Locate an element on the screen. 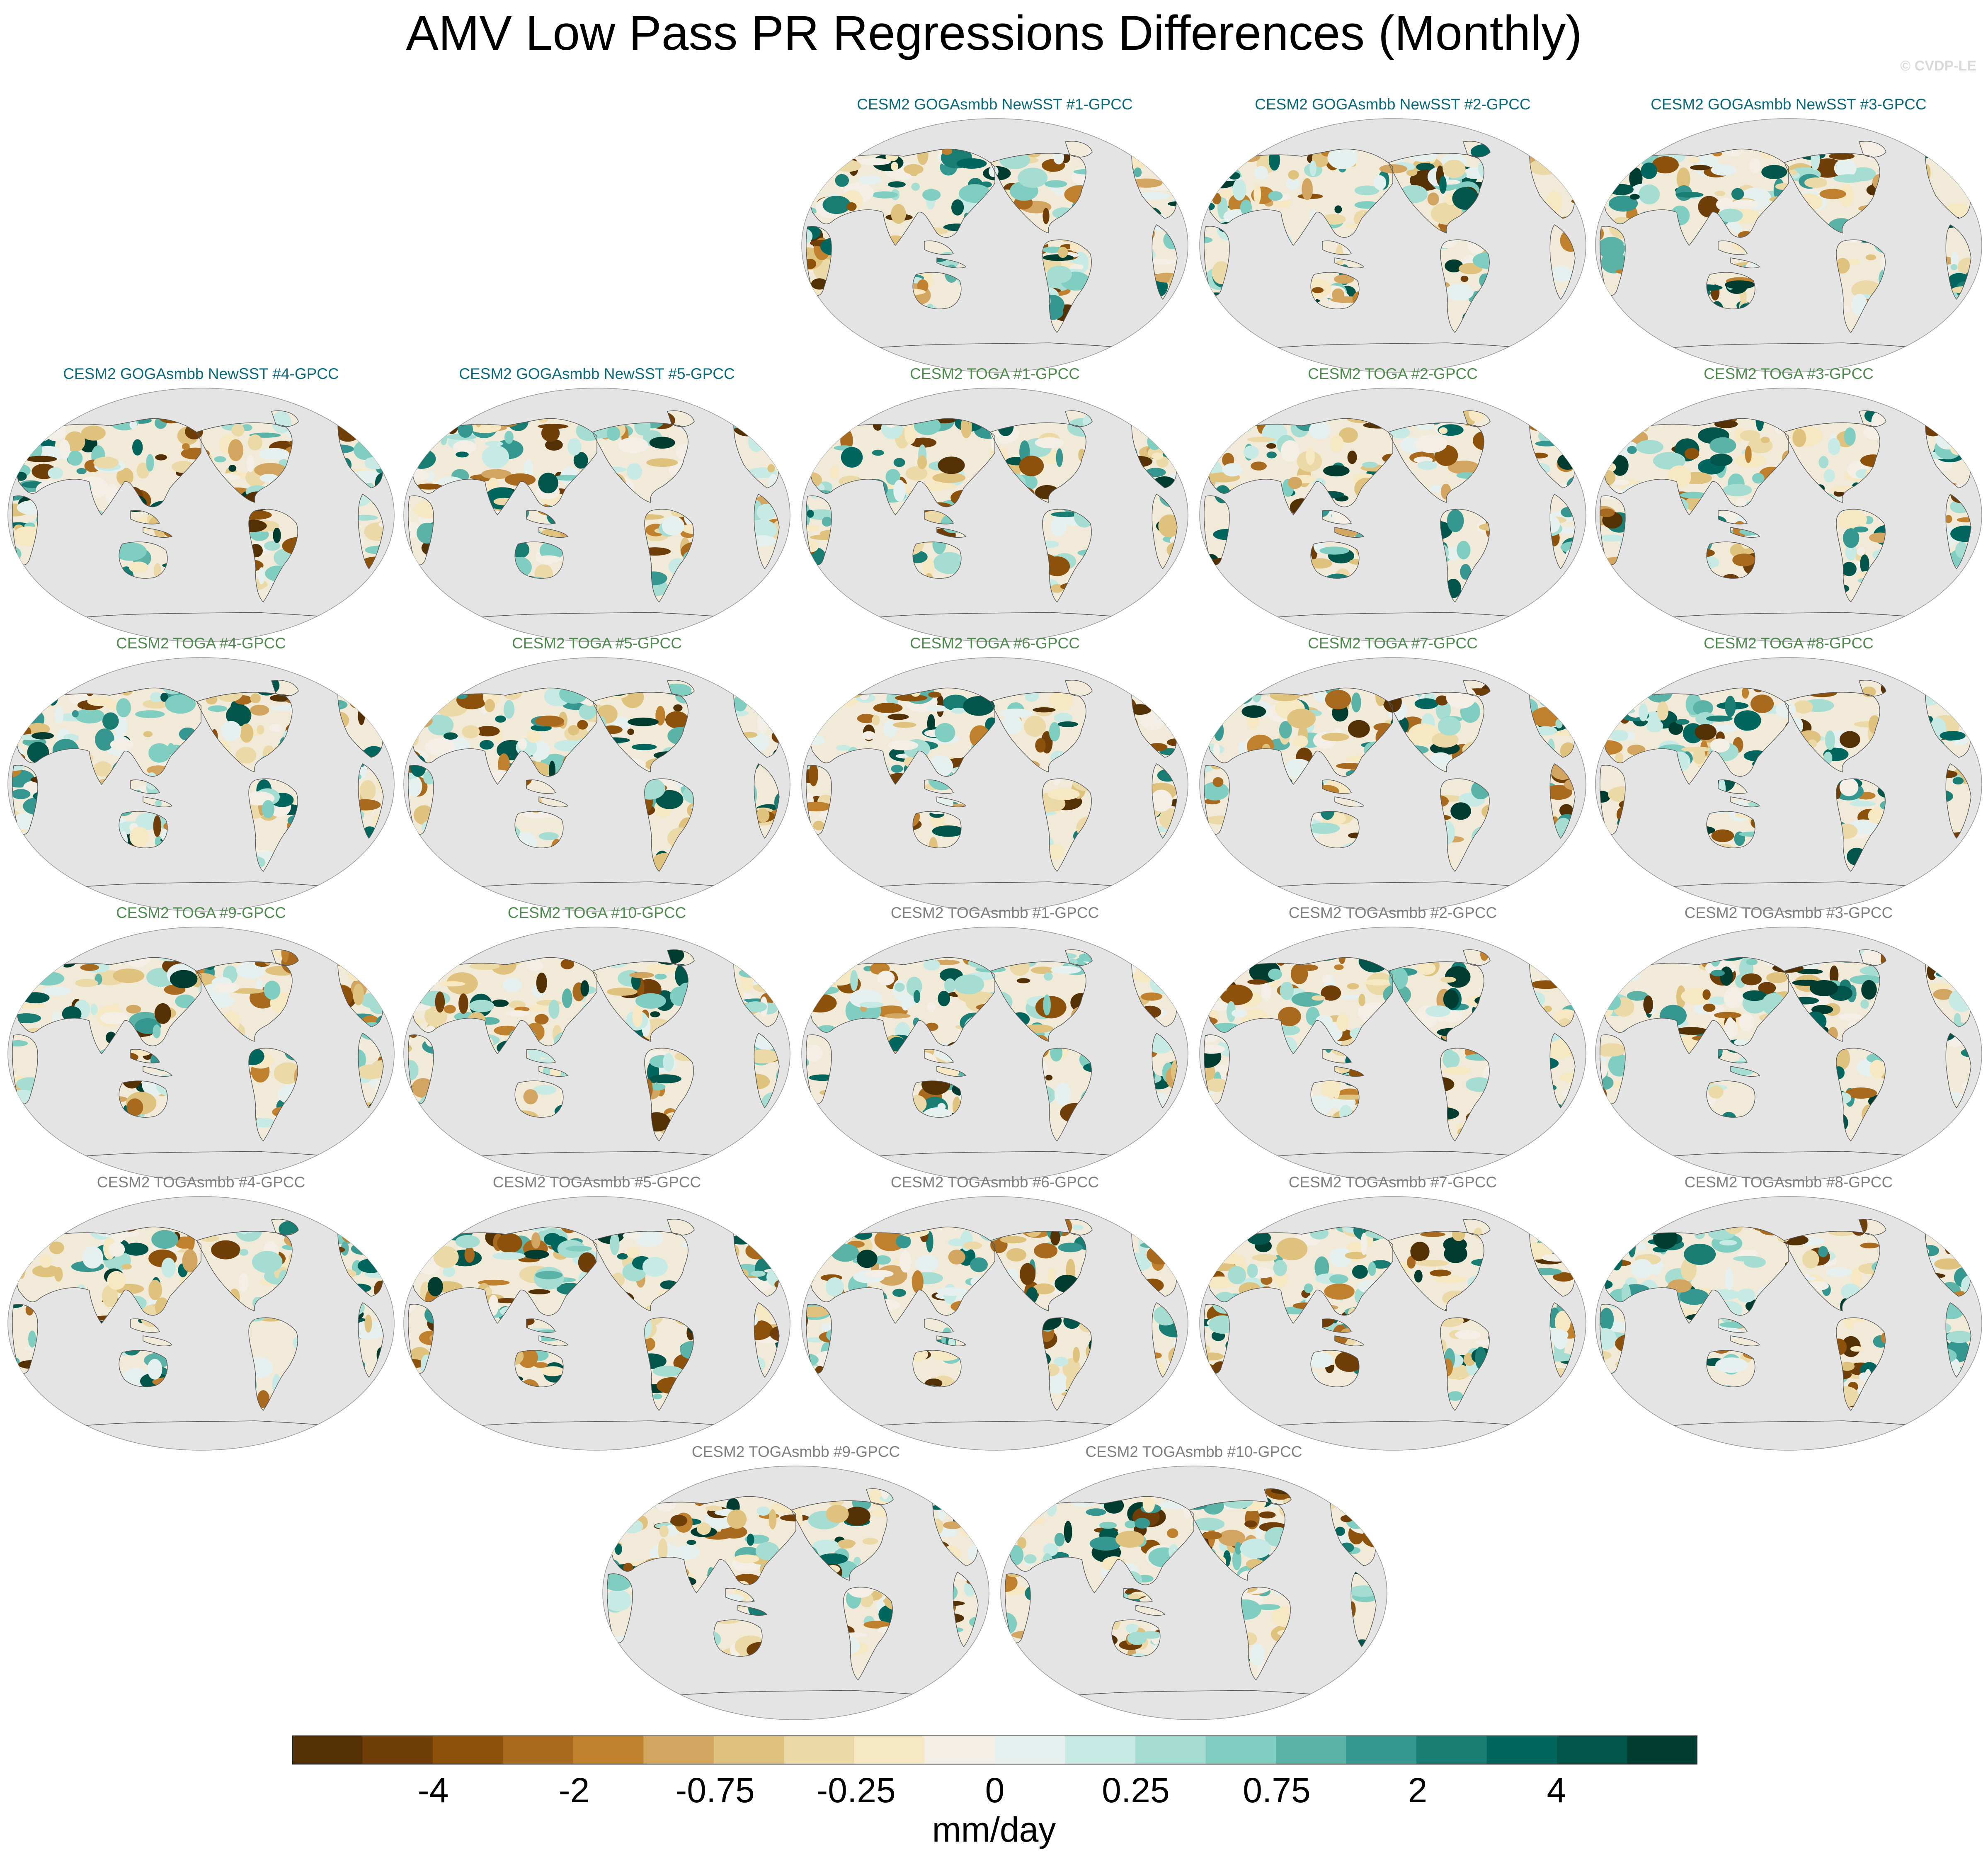 The width and height of the screenshot is (1988, 1864). map-panel: CESM2 TOGAsmbb #2-GPCC is located at coordinates (1393, 1045).